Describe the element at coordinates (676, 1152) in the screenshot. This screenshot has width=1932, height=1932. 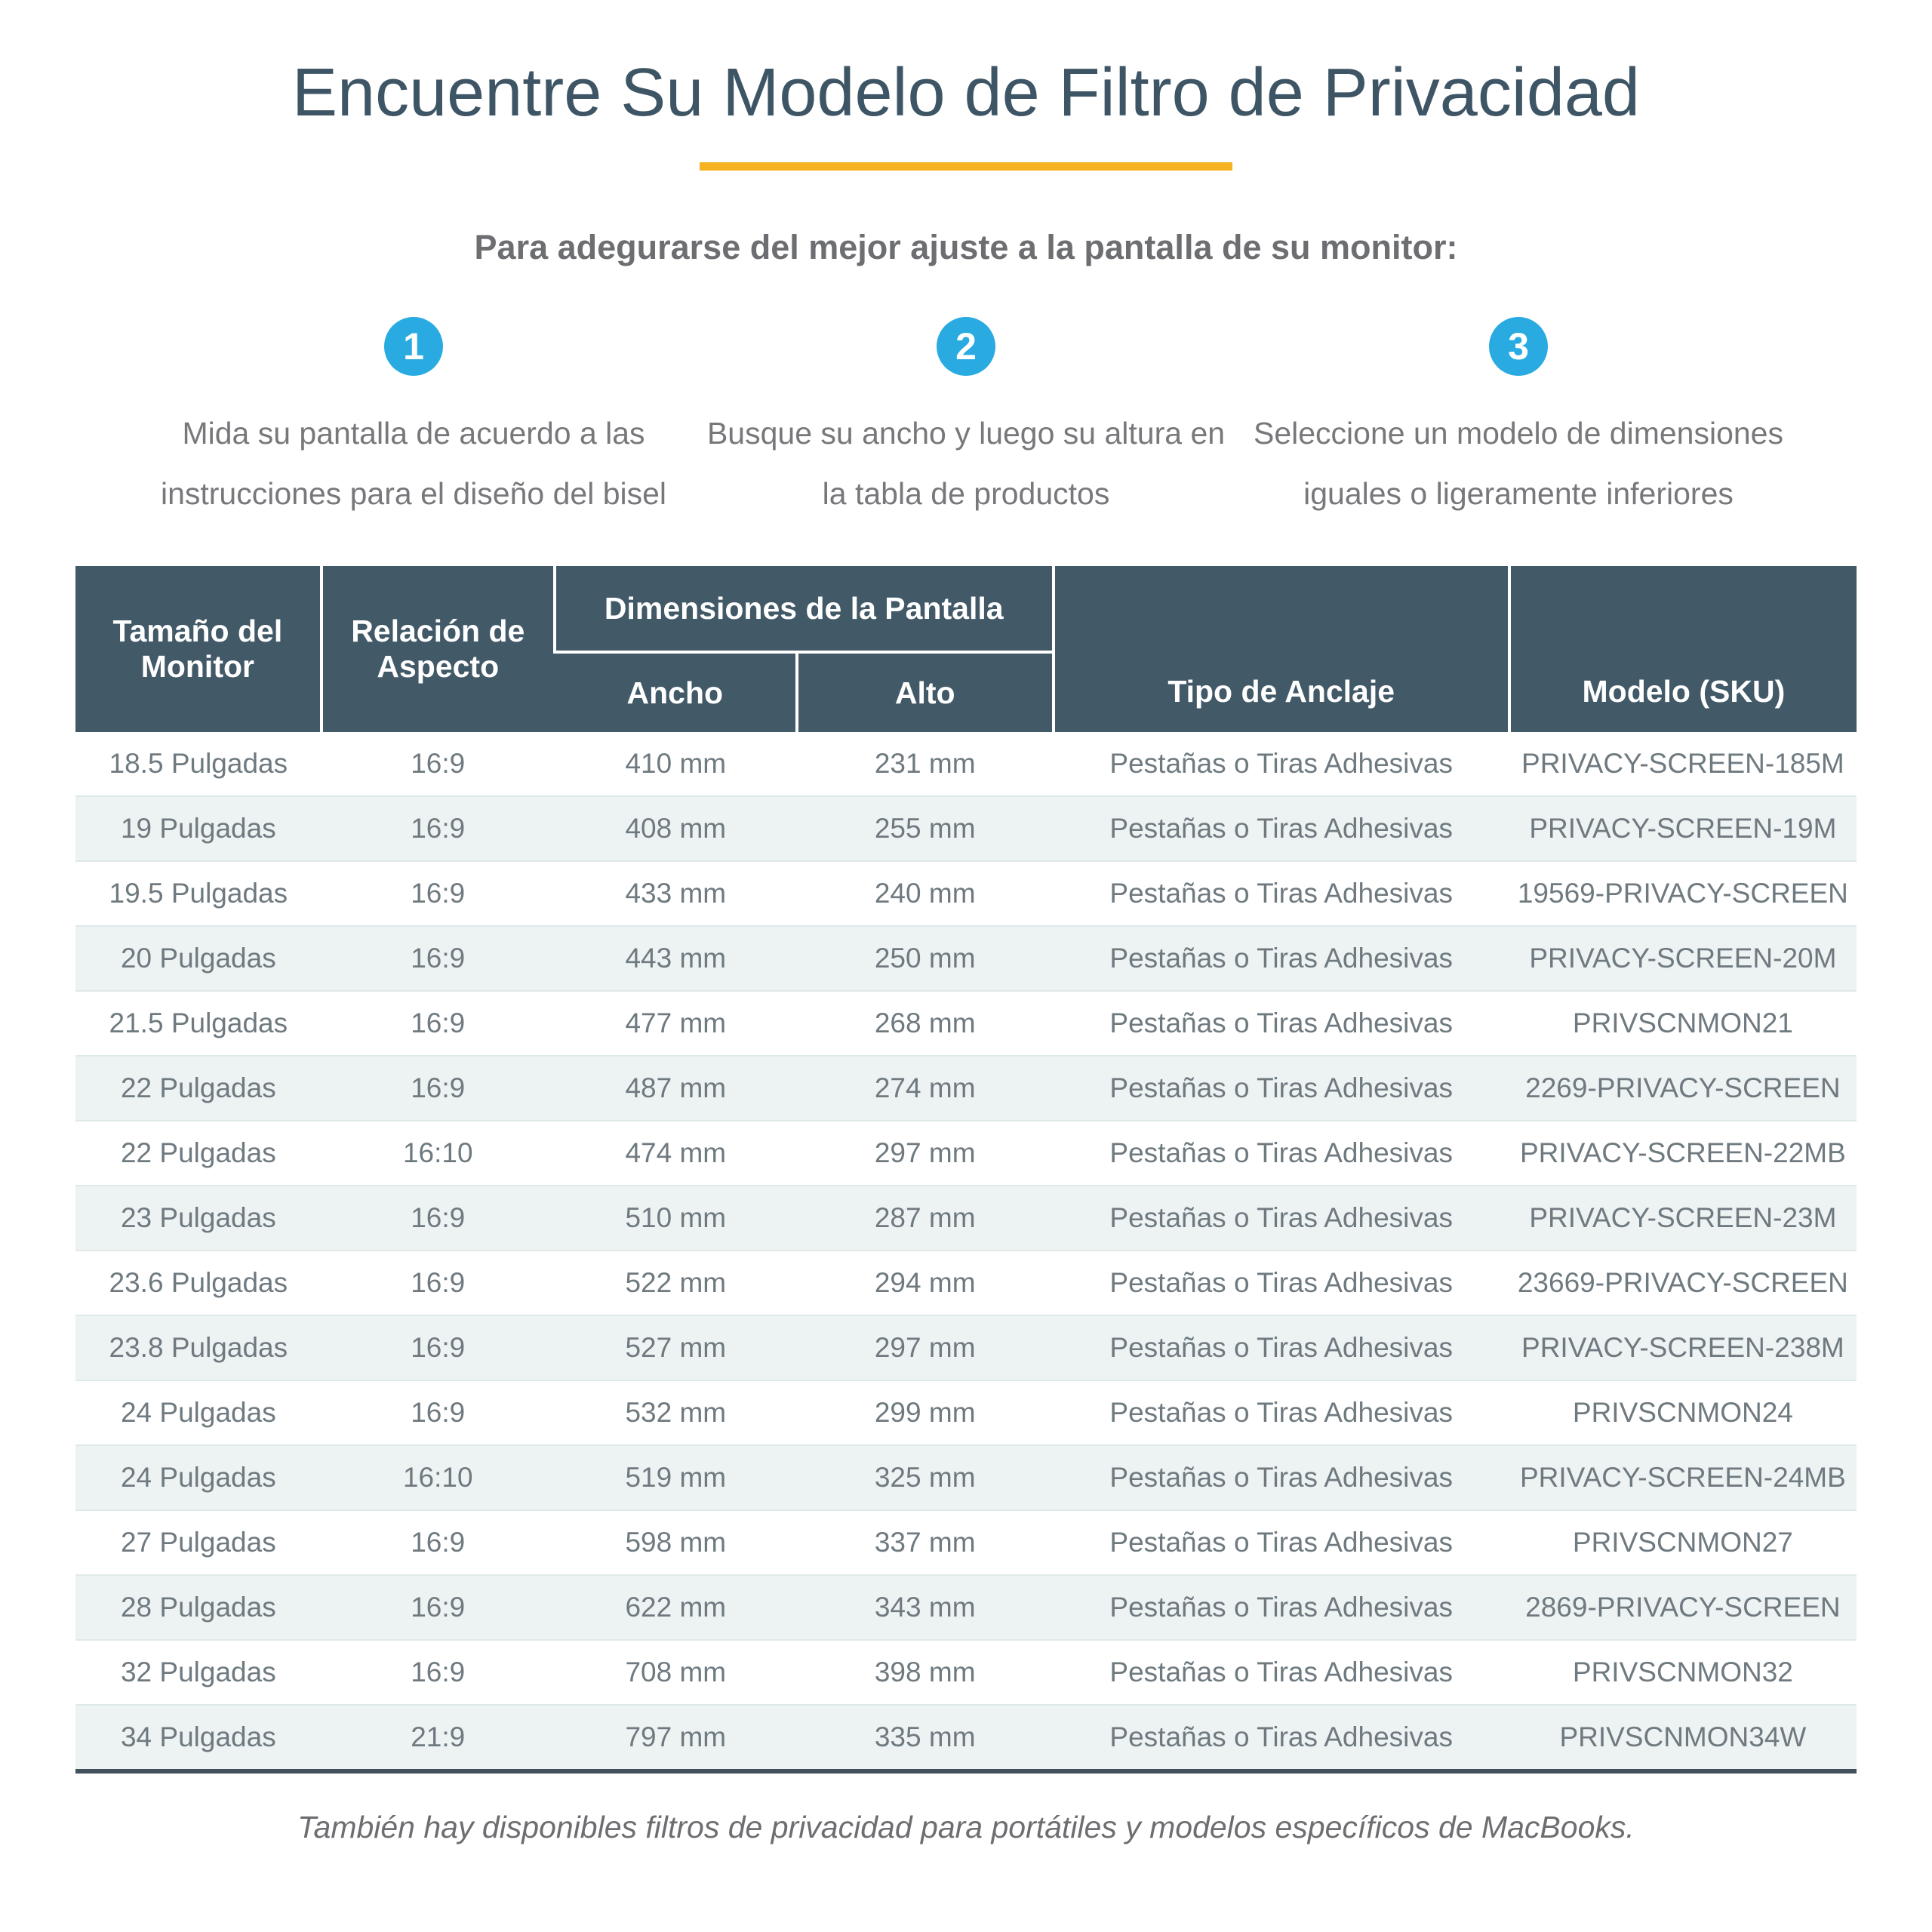
I see `table-cell: 474 mm` at that location.